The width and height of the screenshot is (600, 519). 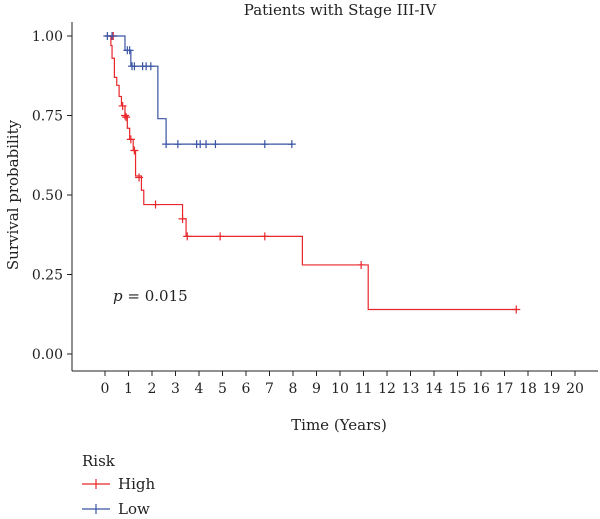 I want to click on x-tick-label: 5, so click(x=222, y=389).